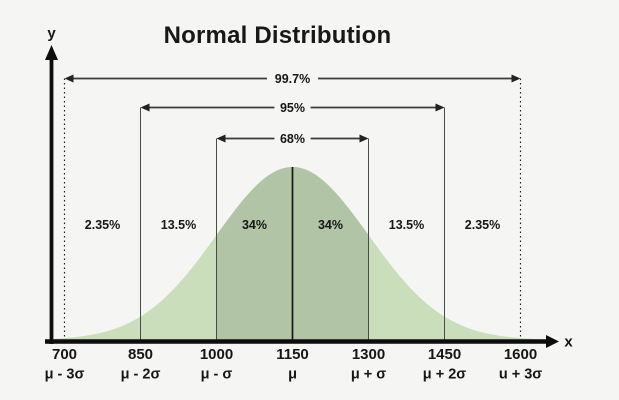  I want to click on tick-sigma-1150: μ, so click(292, 375).